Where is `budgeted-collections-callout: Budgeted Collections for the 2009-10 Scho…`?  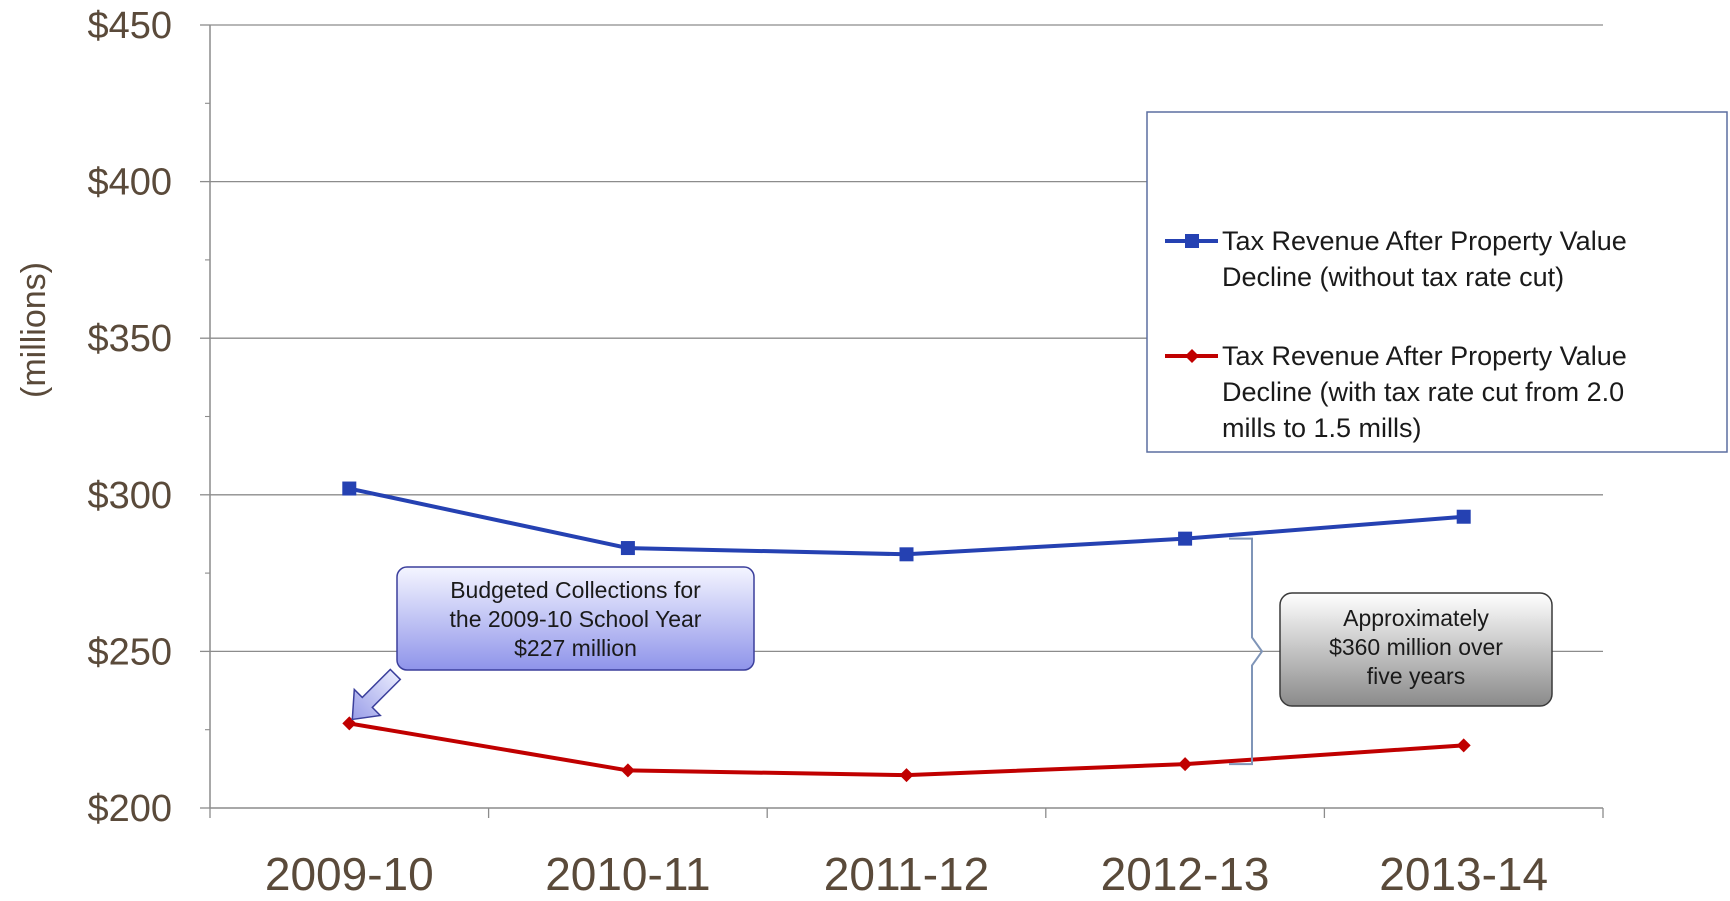 budgeted-collections-callout: Budgeted Collections for the 2009-10 Scho… is located at coordinates (553, 643).